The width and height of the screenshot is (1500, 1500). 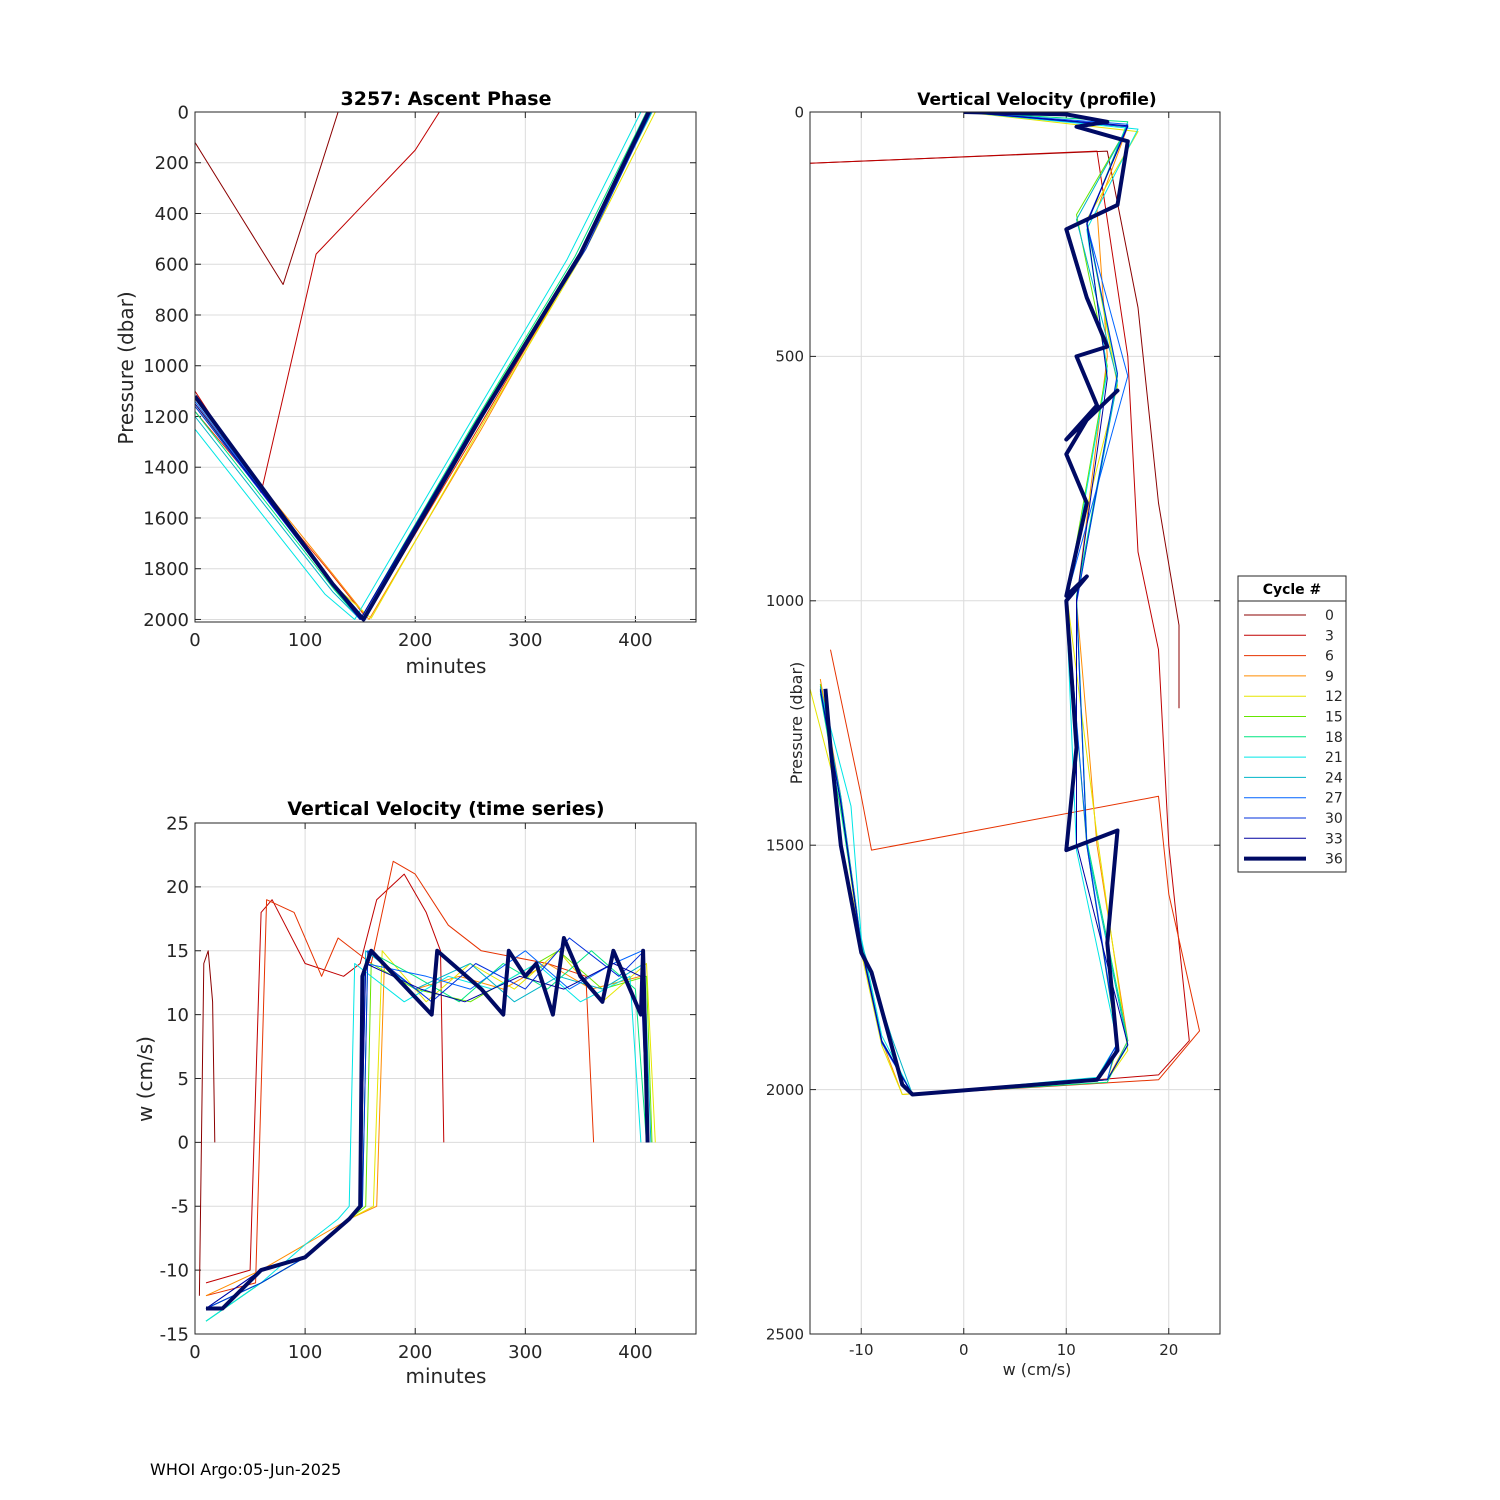 I want to click on timeseries-y-tick-label: -5, so click(x=180, y=1207).